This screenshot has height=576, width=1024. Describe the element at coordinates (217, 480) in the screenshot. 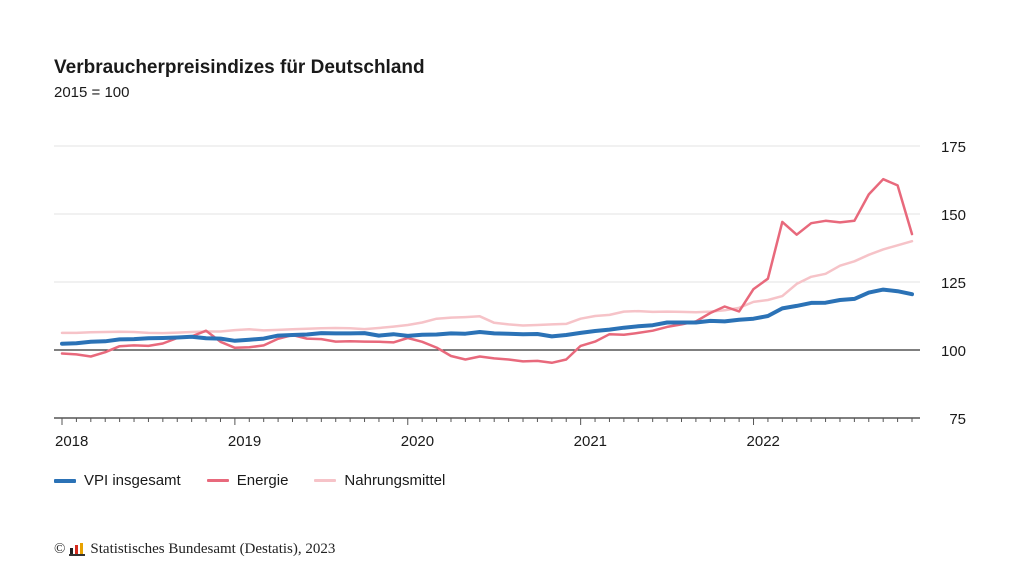

I see `legend-swatch-energie` at that location.